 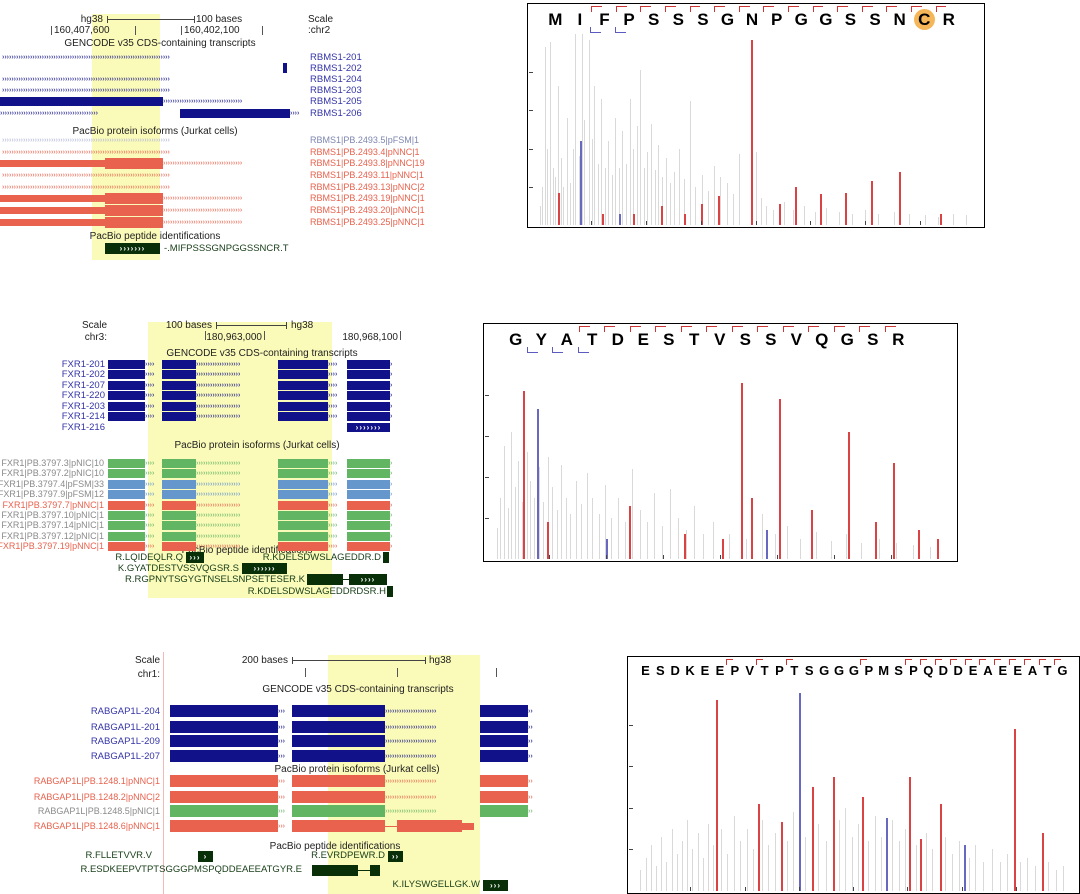 What do you see at coordinates (83, 374) in the screenshot?
I see `transcript-label: FXR1-202` at bounding box center [83, 374].